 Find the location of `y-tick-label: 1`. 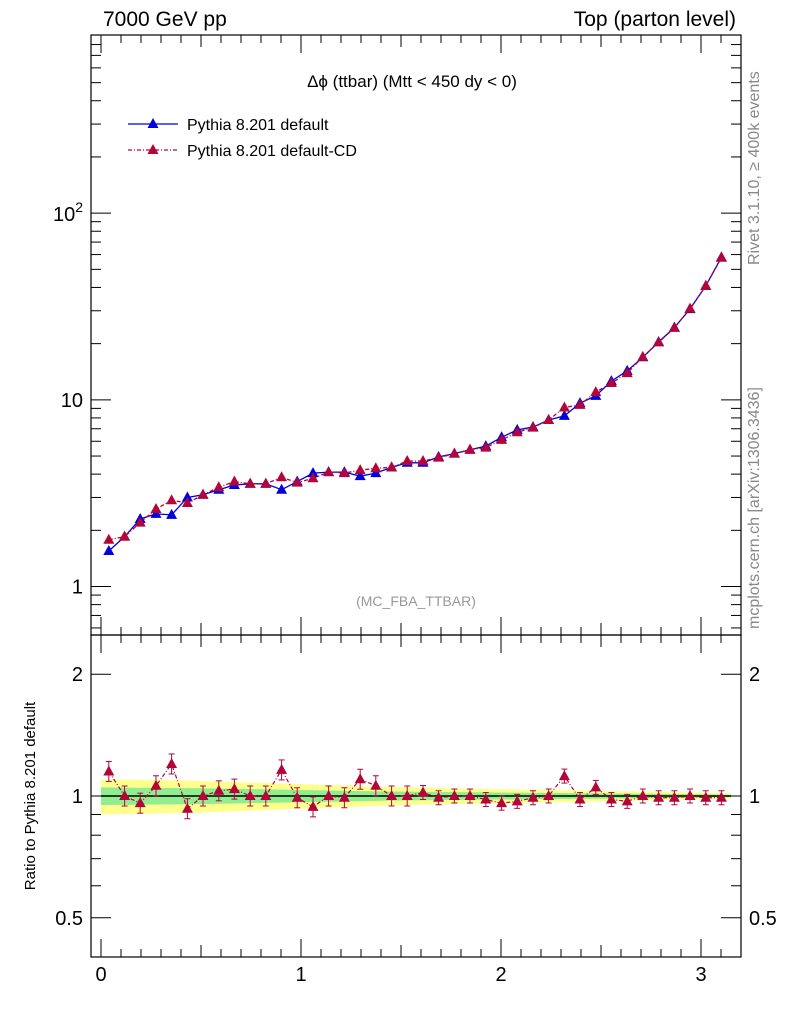

y-tick-label: 1 is located at coordinates (77, 588).